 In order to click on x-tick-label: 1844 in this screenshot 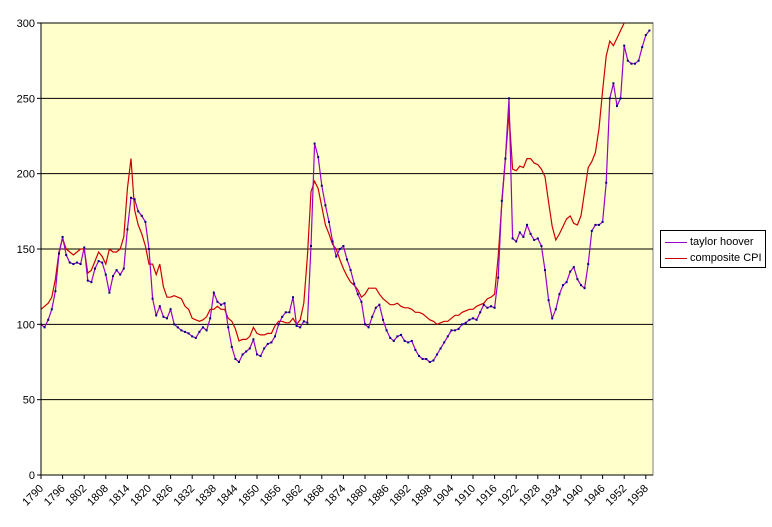, I will do `click(228, 496)`.